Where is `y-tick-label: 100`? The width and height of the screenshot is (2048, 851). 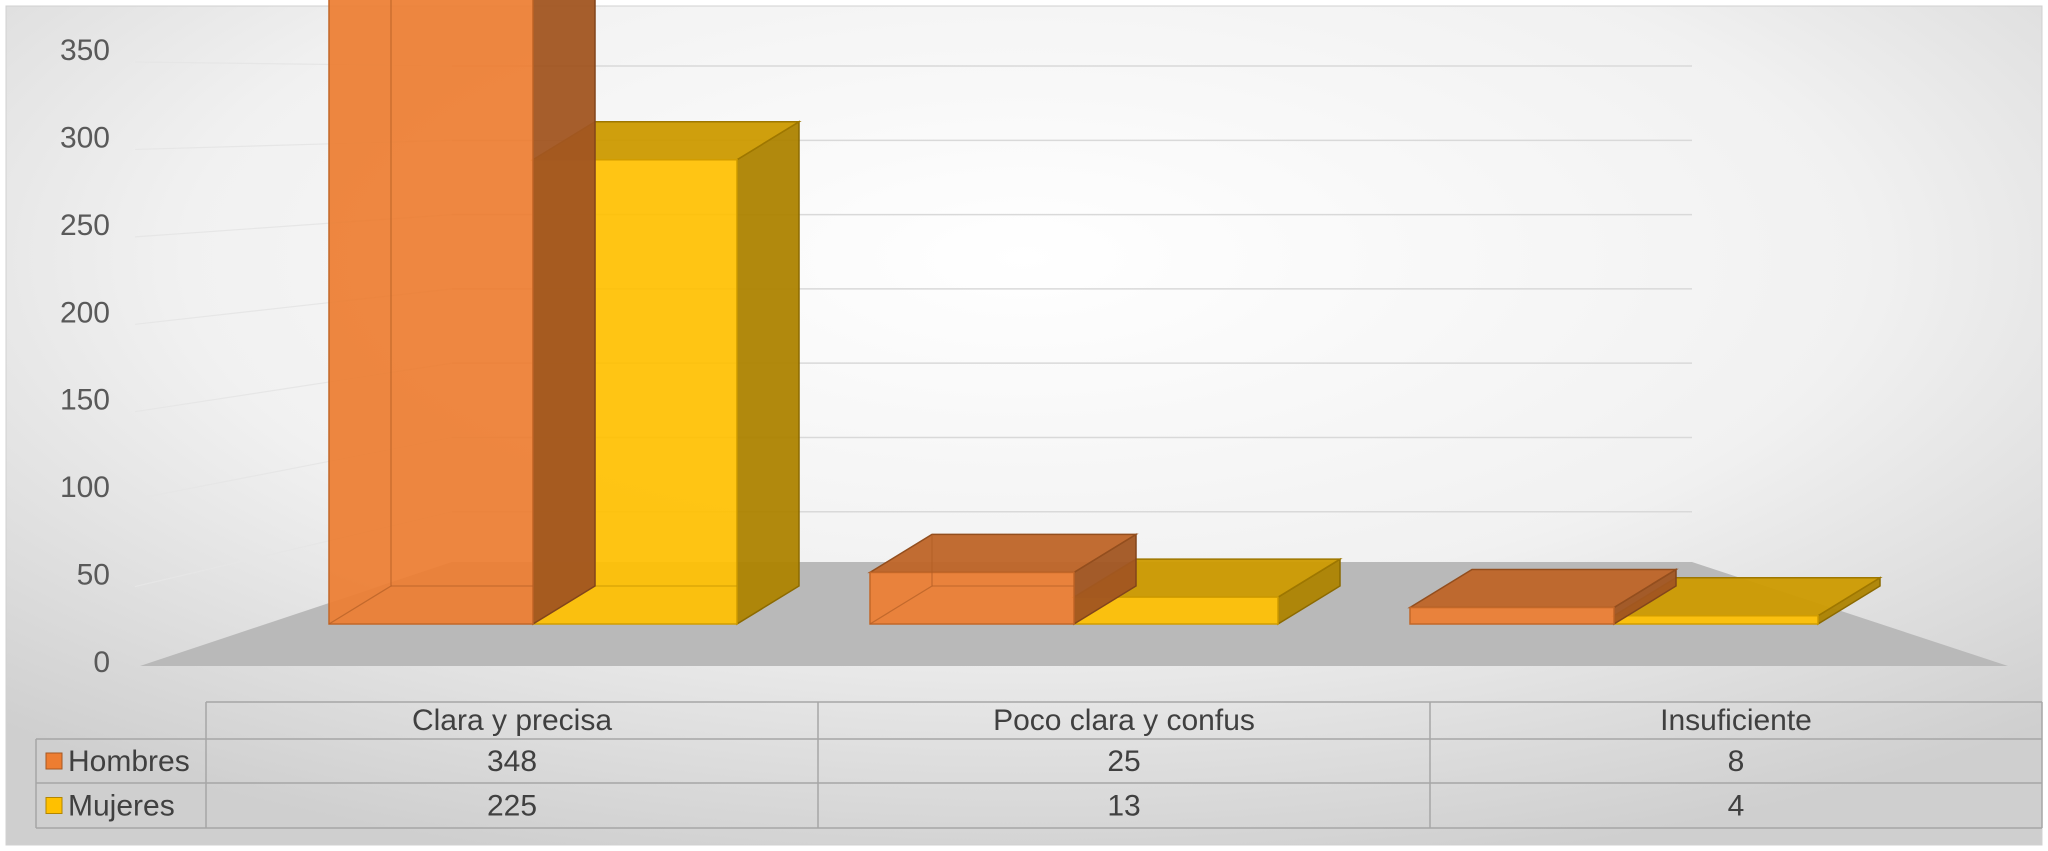 y-tick-label: 100 is located at coordinates (85, 487).